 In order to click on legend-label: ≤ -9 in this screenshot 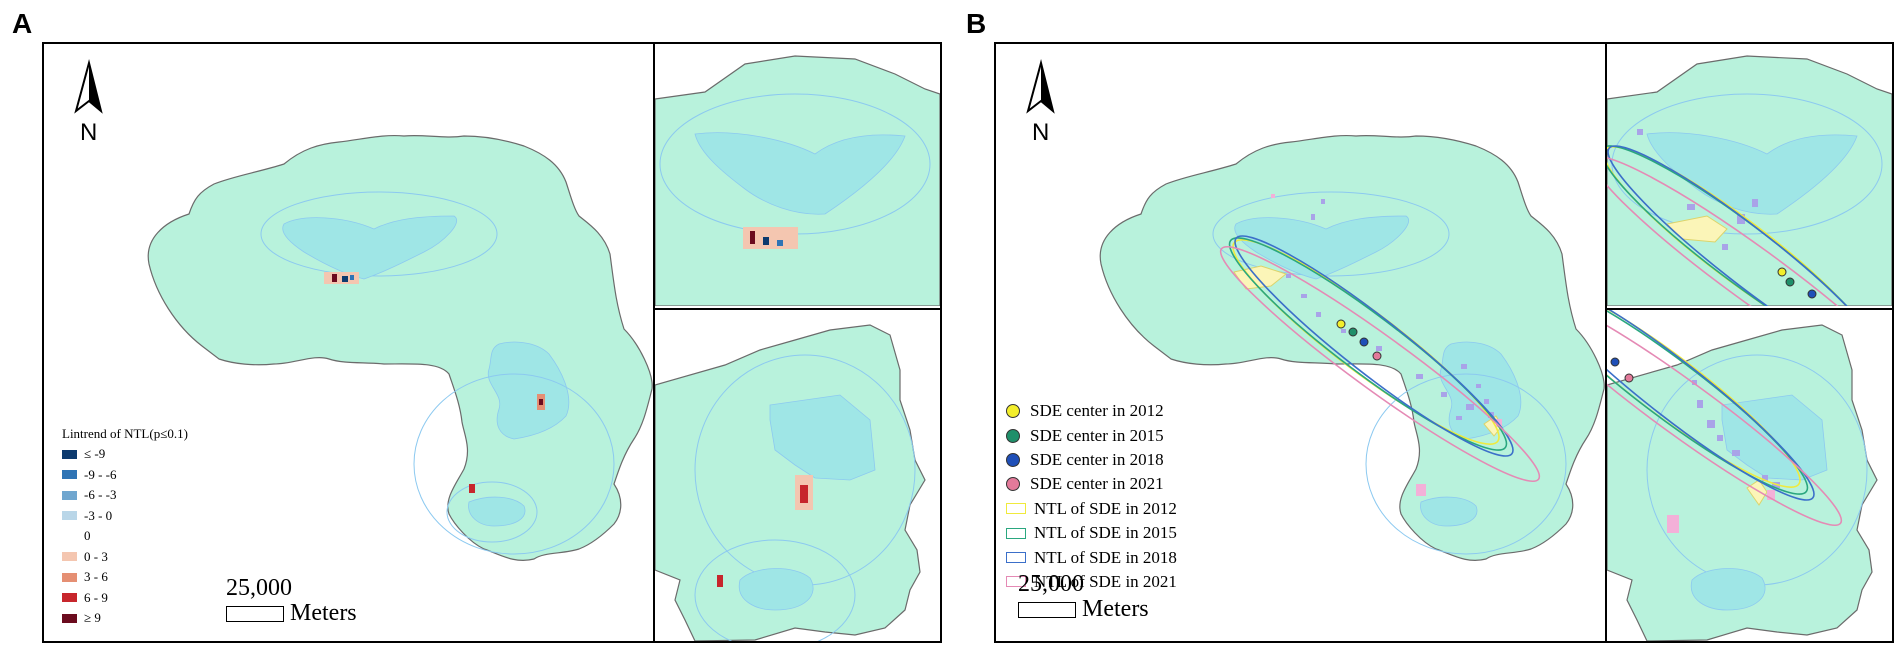, I will do `click(95, 454)`.